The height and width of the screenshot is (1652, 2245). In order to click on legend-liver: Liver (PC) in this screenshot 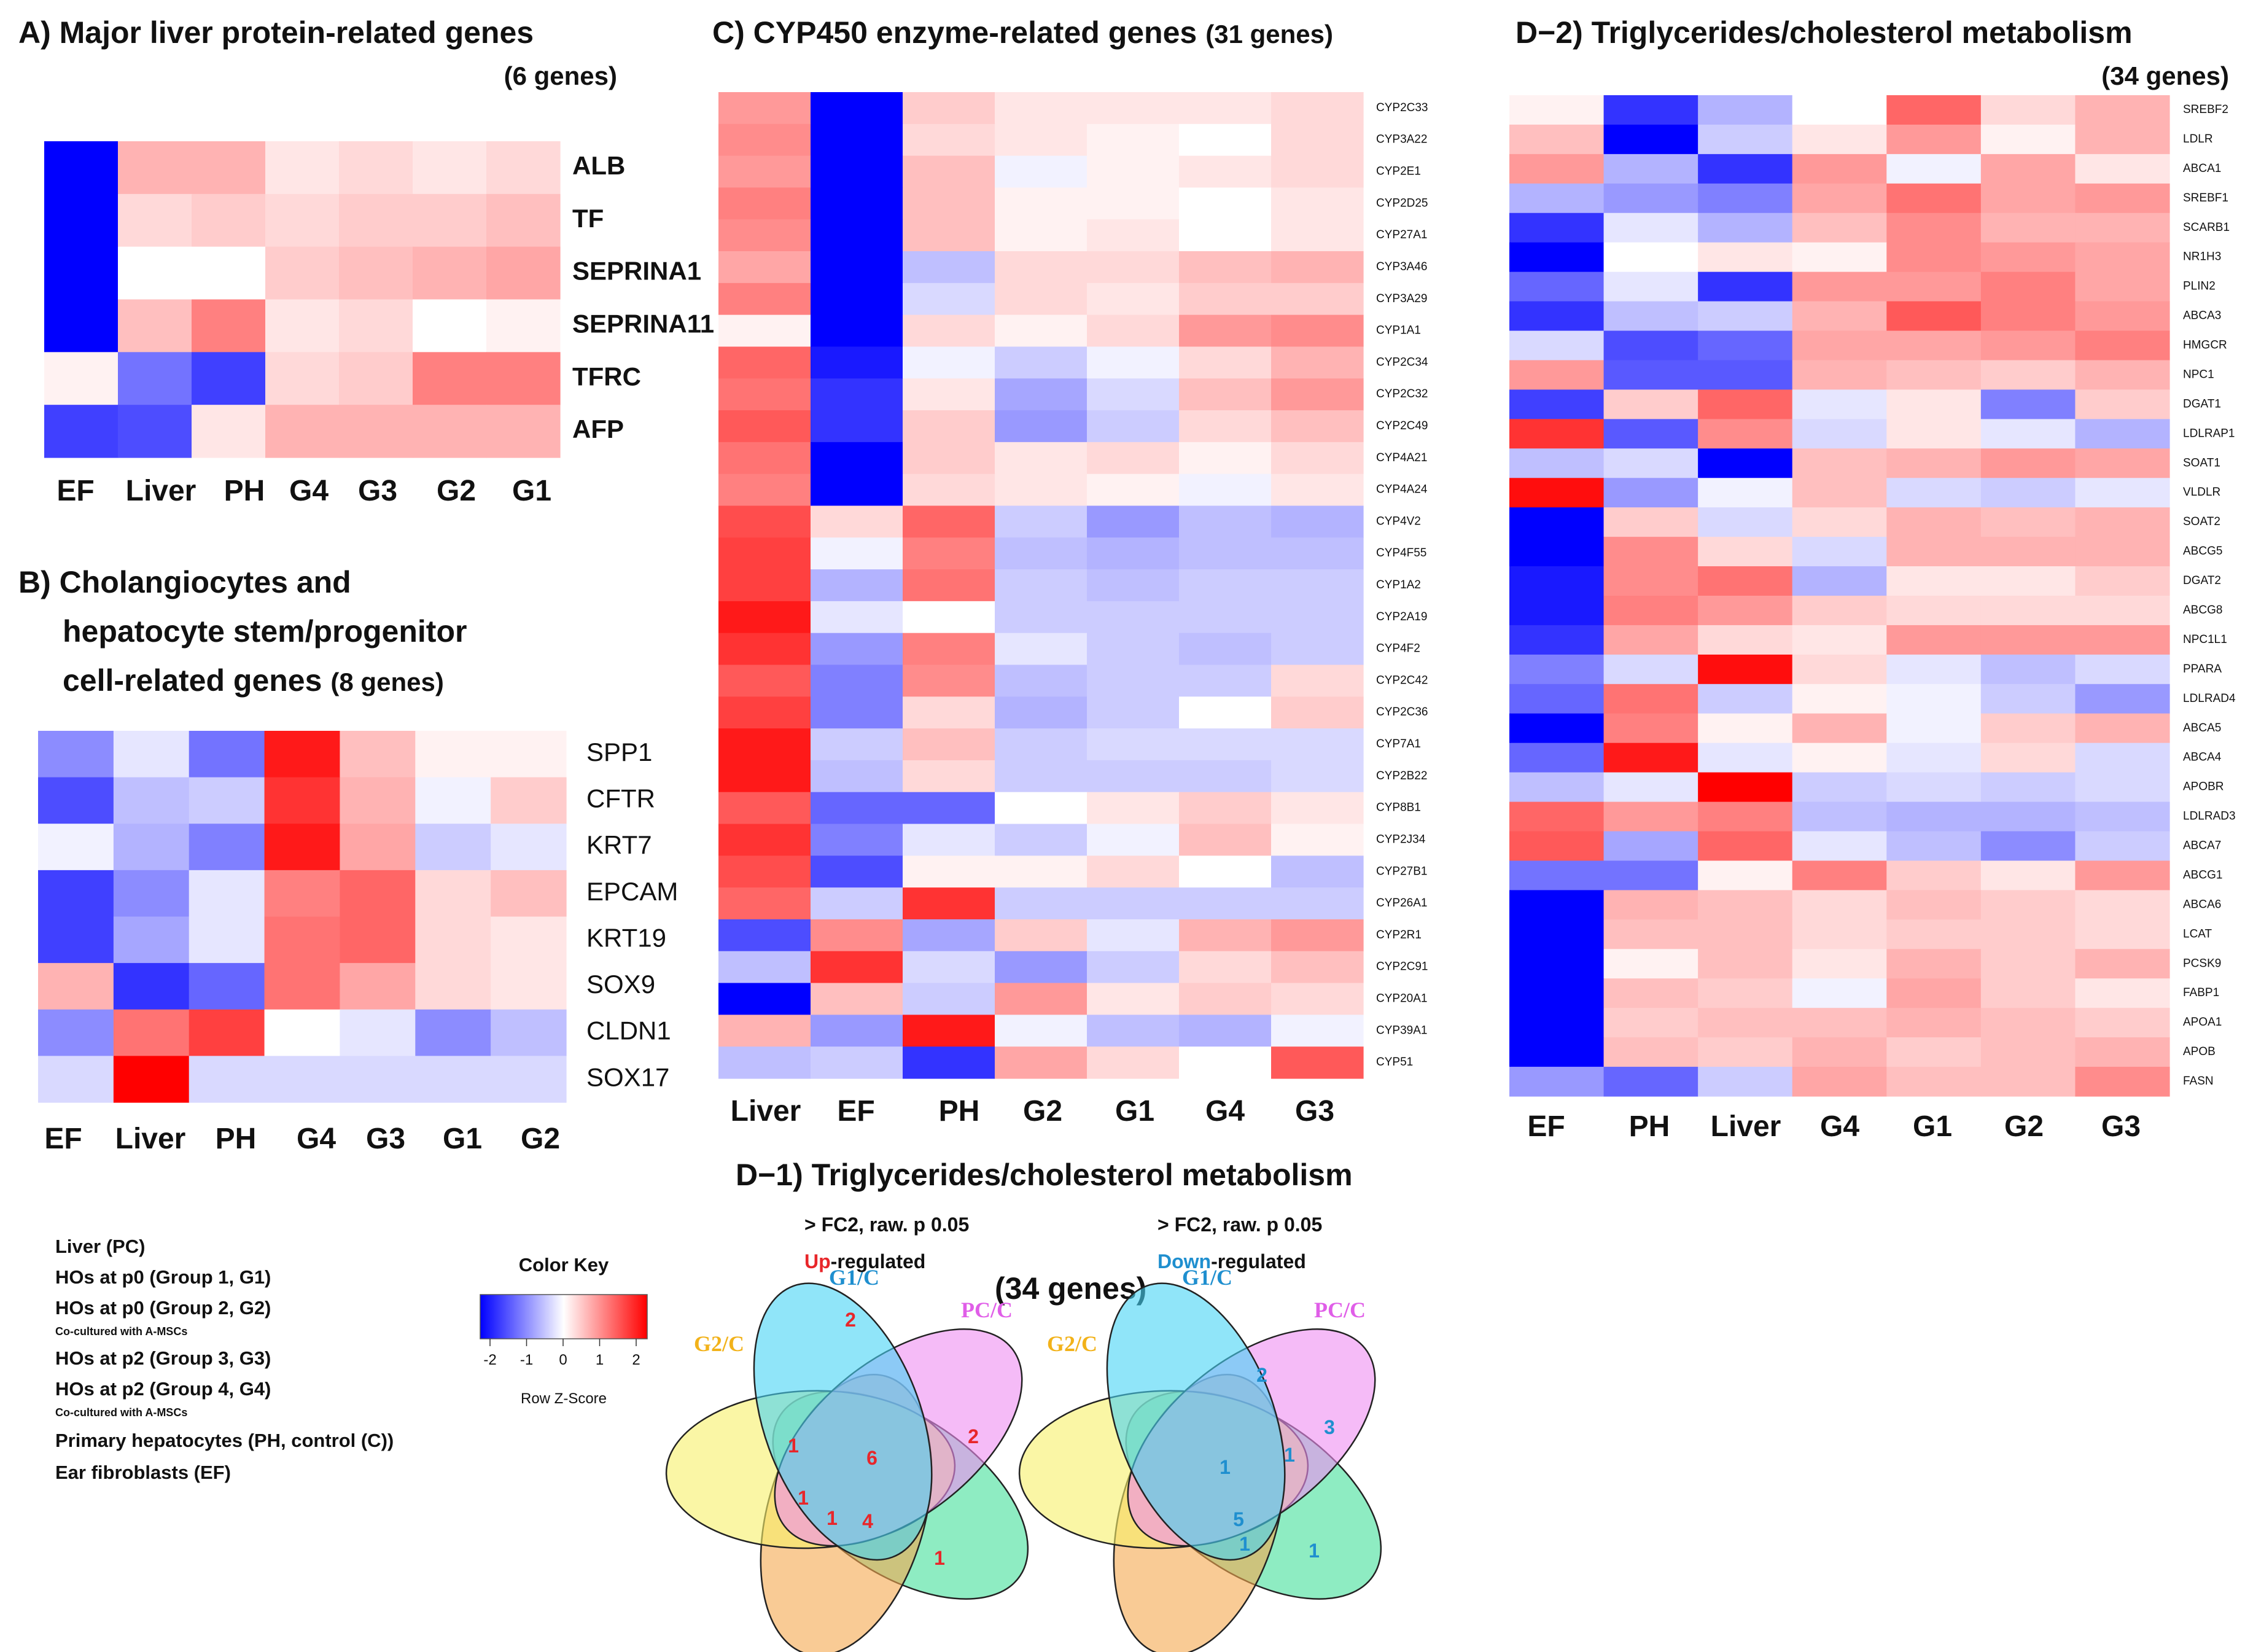, I will do `click(100, 1246)`.